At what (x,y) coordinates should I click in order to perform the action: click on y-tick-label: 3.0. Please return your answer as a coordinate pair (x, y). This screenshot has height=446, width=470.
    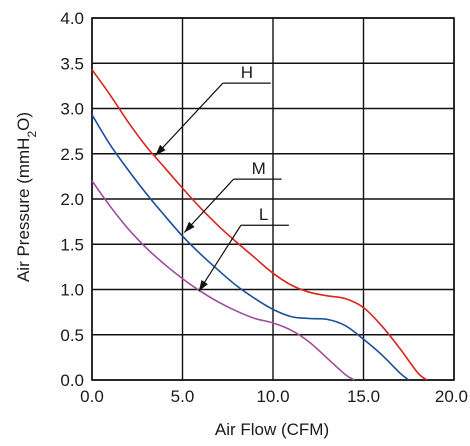
    Looking at the image, I should click on (72, 109).